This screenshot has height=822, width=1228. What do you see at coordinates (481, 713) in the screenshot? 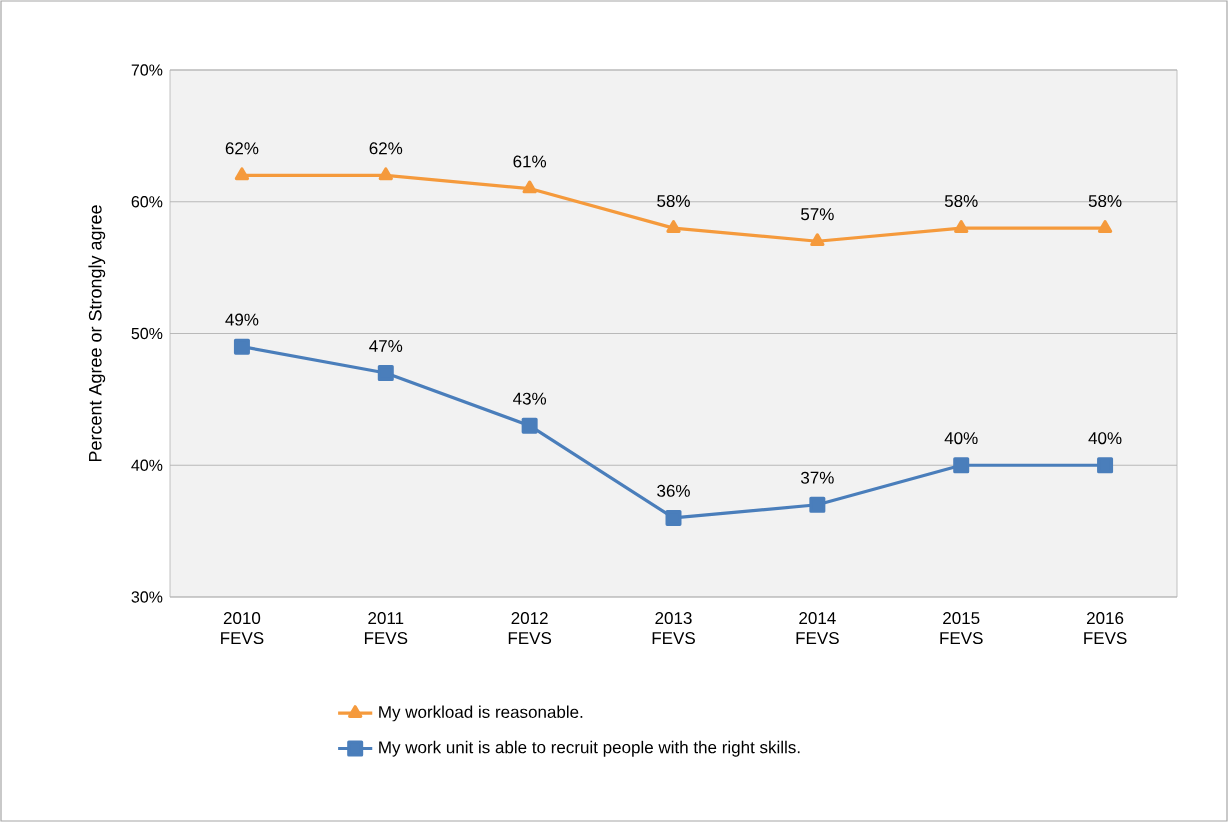
I see `legend-label: My workload is reasonable.` at bounding box center [481, 713].